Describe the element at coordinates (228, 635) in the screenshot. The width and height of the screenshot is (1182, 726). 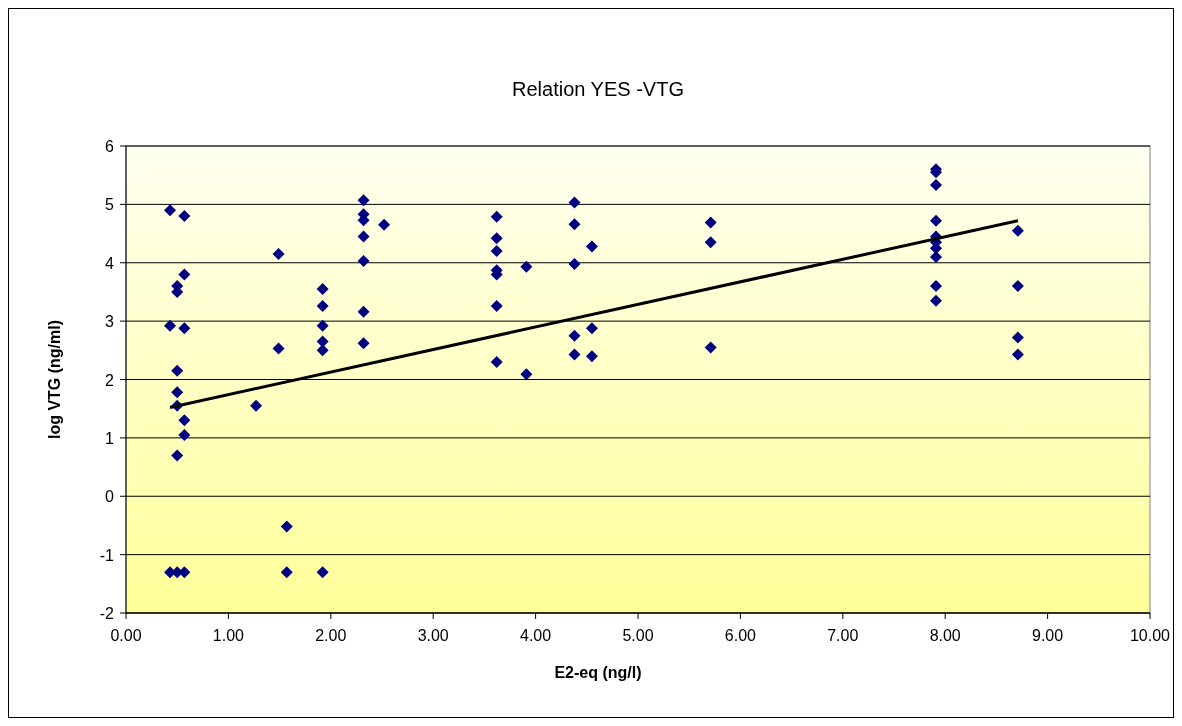
I see `x-tick-label: 1.00` at that location.